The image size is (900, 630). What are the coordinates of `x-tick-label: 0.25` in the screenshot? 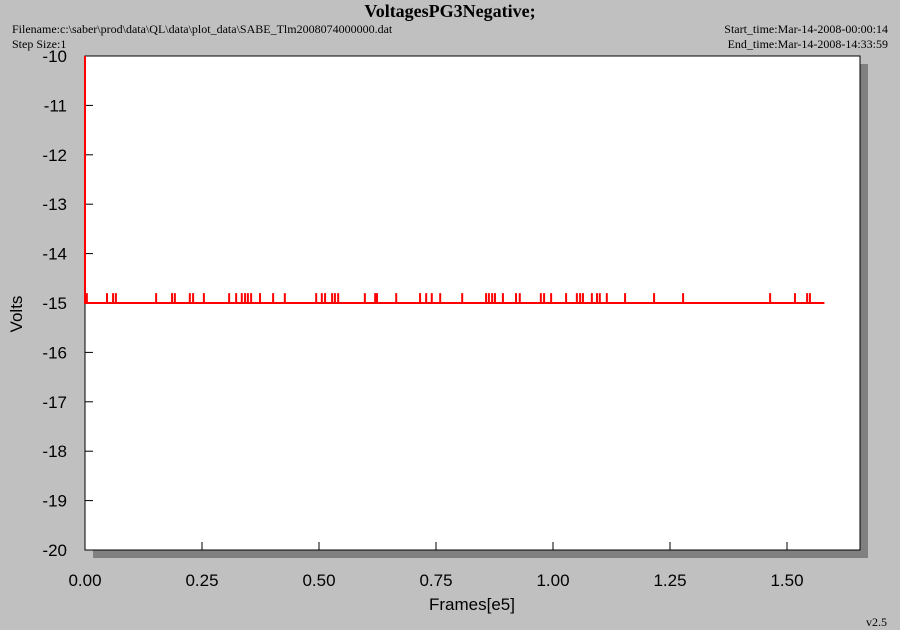 It's located at (201, 580).